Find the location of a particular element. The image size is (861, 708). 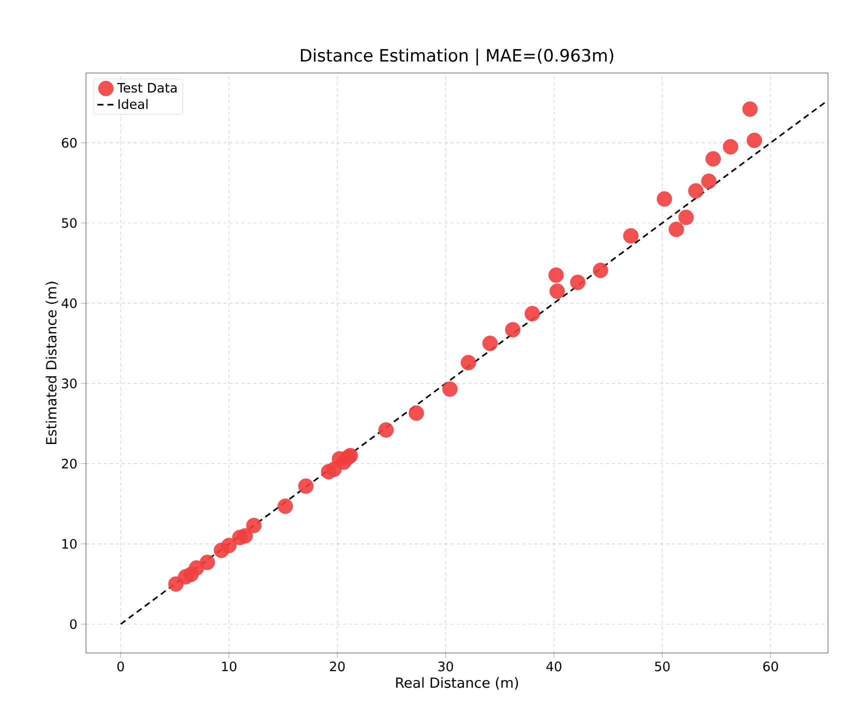

x-tick-label: 20 is located at coordinates (337, 667).